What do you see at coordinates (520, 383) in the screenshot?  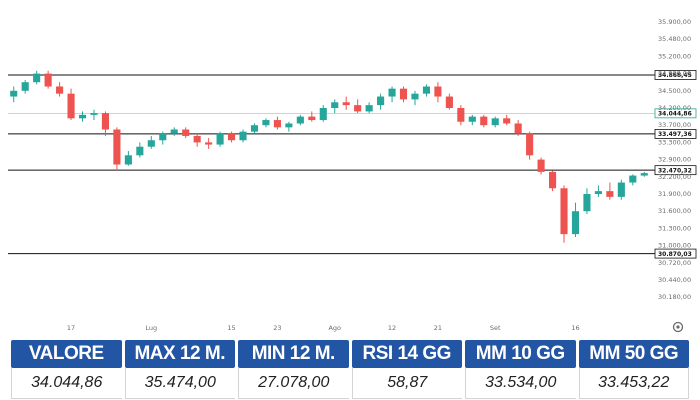 I see `stats-value-mm-10gg: 33.534,00` at bounding box center [520, 383].